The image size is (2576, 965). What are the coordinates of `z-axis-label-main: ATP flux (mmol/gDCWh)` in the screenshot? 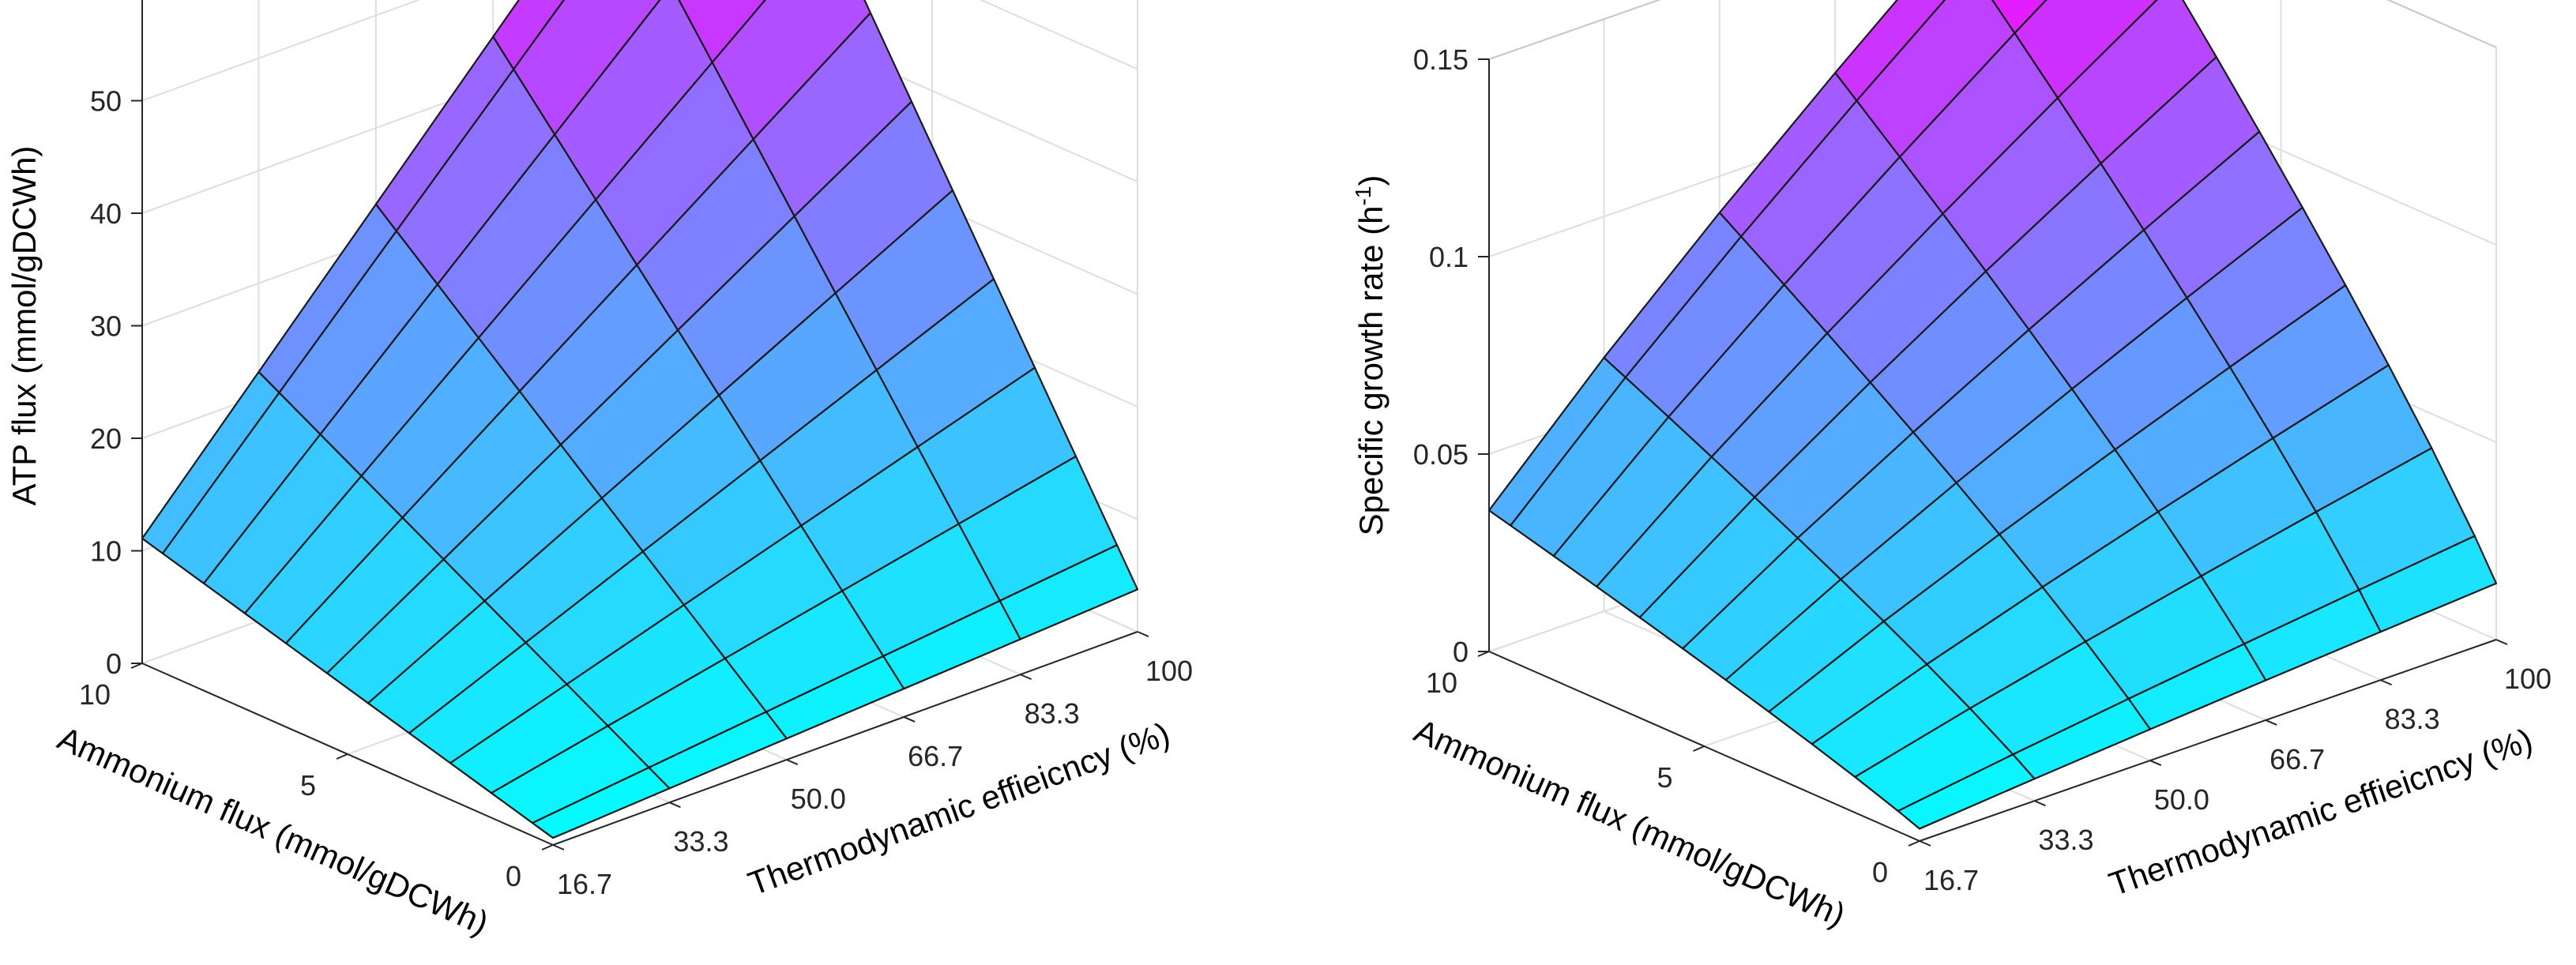 It's located at (24, 326).